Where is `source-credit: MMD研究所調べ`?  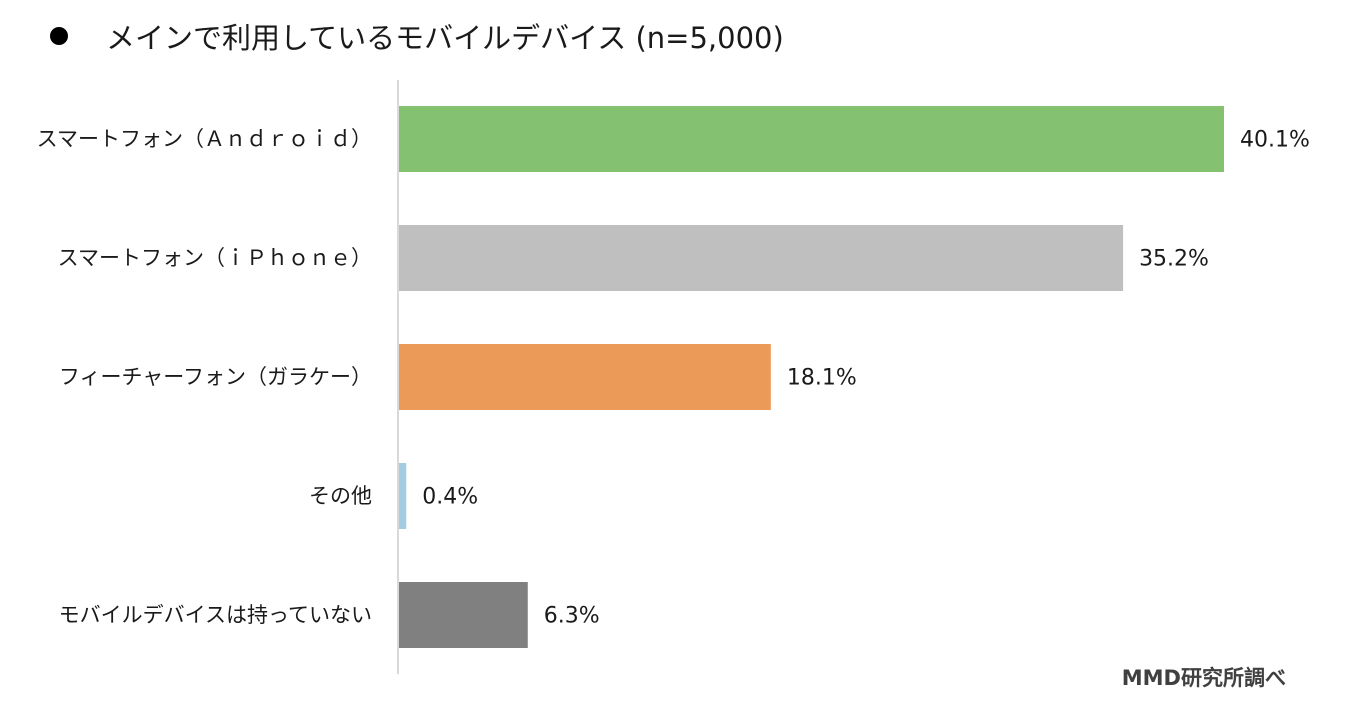 source-credit: MMD研究所調べ is located at coordinates (1203, 678).